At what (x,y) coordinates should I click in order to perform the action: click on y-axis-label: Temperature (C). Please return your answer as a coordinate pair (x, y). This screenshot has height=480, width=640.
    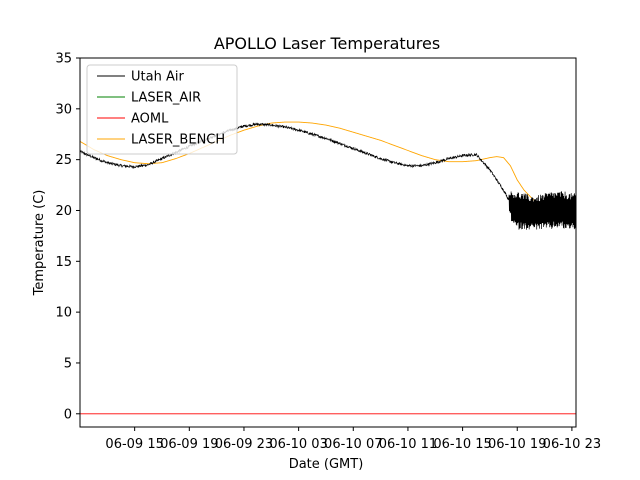
    Looking at the image, I should click on (39, 243).